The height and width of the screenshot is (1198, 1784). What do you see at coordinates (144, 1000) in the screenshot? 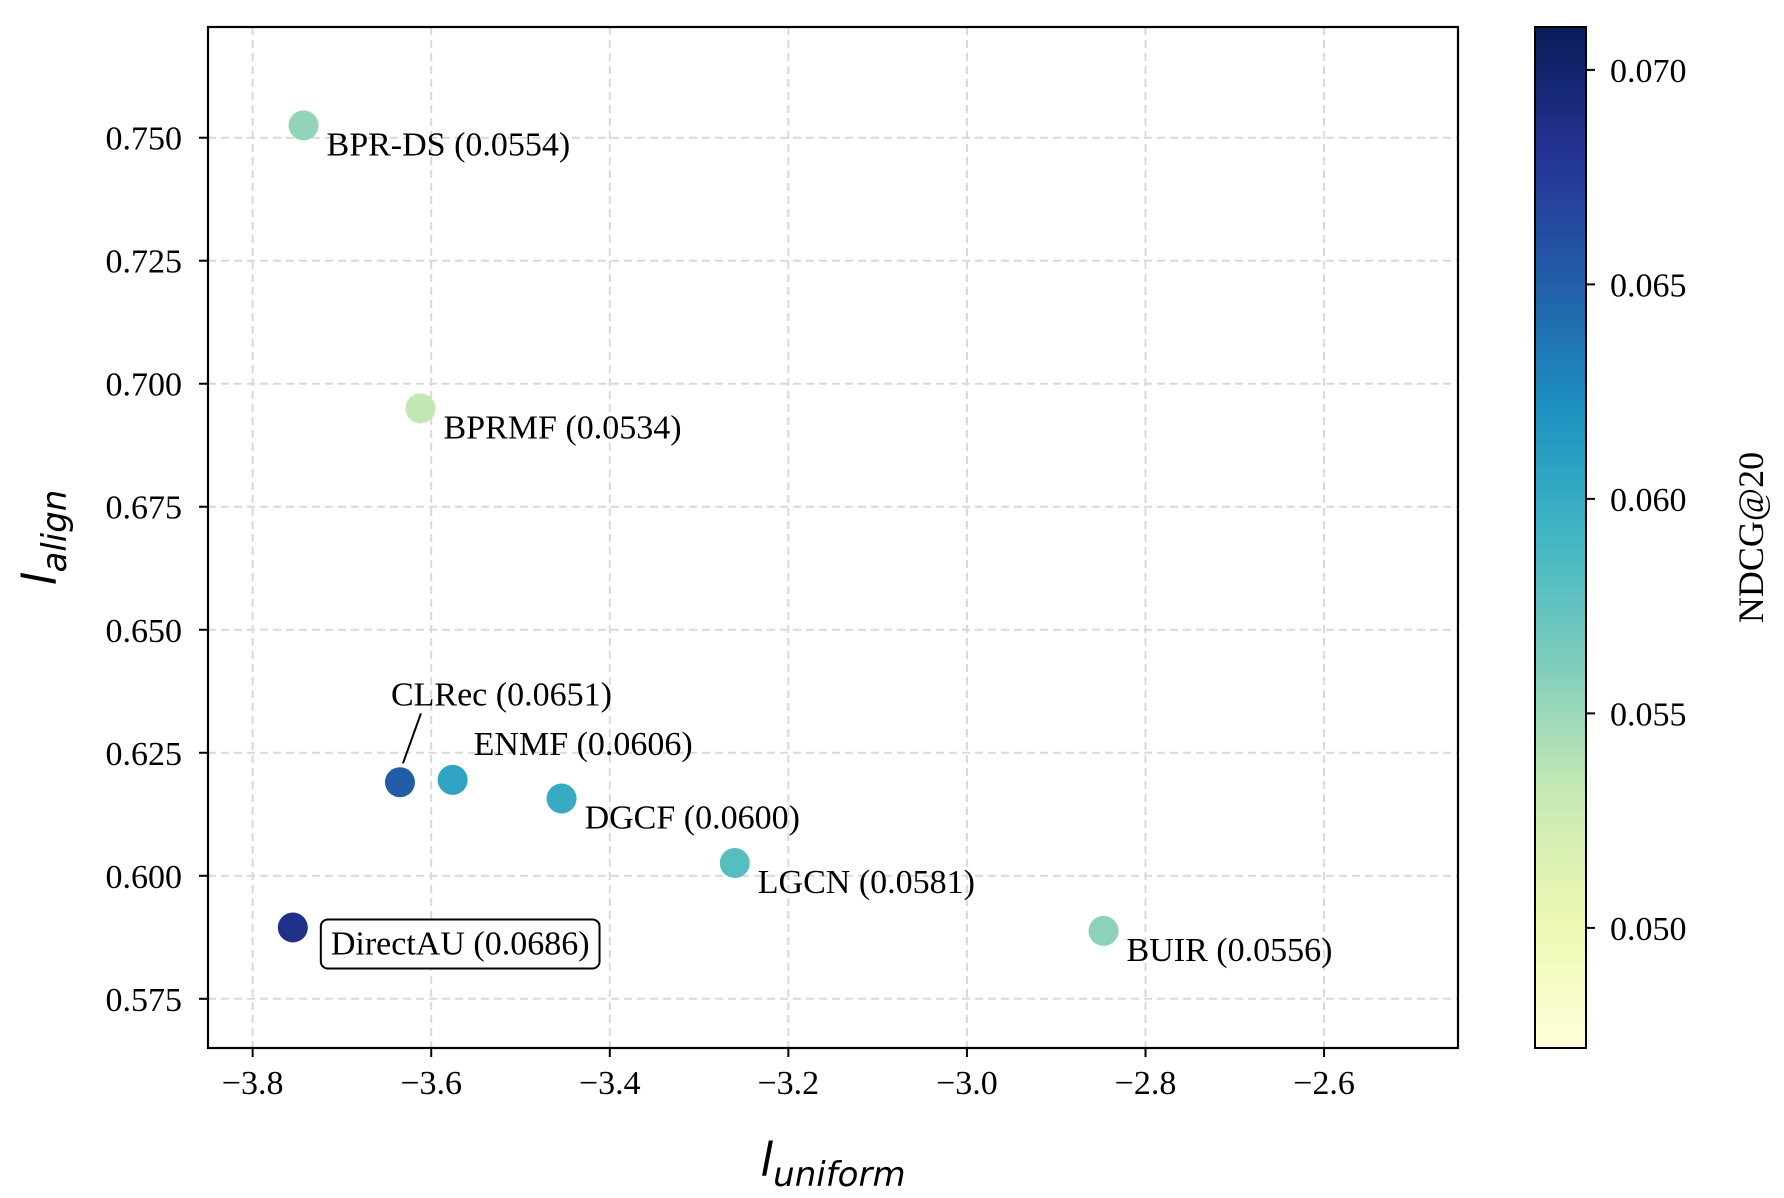
I see `y-tick-label: 0.575` at bounding box center [144, 1000].